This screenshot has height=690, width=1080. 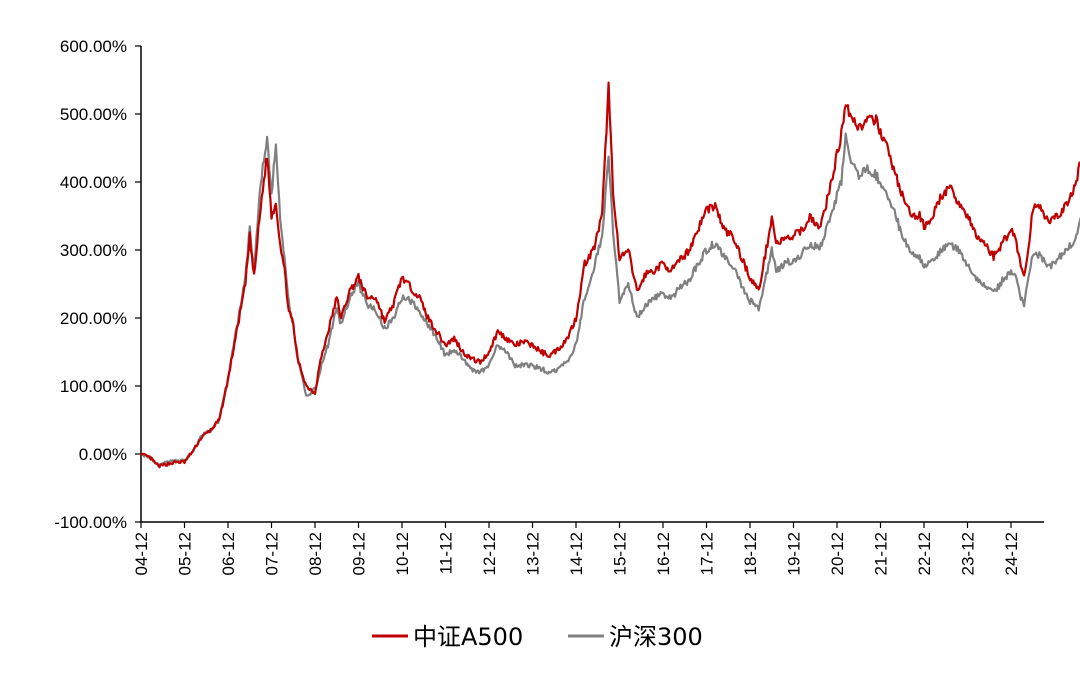 I want to click on x-tick-label: 22-12, so click(x=924, y=553).